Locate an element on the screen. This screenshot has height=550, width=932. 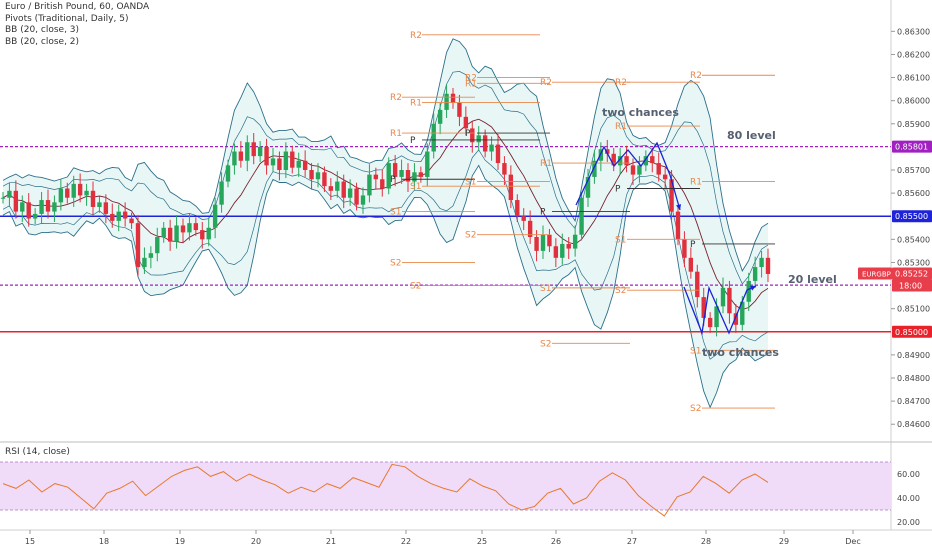
legend-pivots: Pivots (Traditional, Daily, 5) is located at coordinates (67, 18).